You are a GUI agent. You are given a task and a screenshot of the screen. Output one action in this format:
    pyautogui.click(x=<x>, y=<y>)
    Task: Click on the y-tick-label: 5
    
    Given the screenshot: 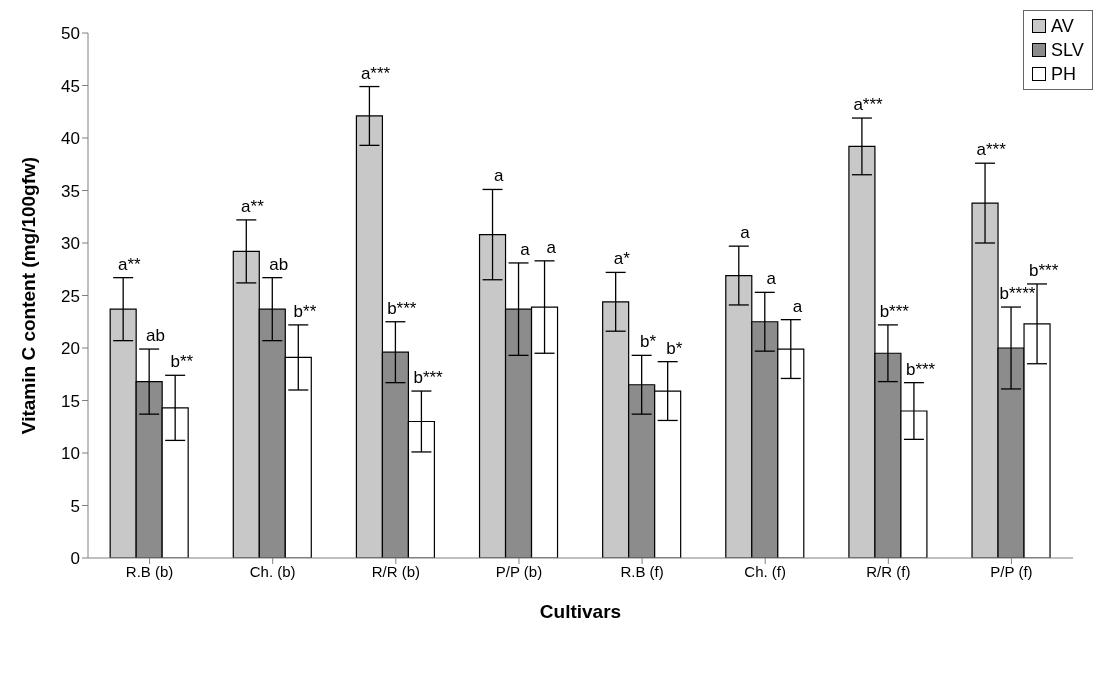 What is the action you would take?
    pyautogui.click(x=75, y=506)
    